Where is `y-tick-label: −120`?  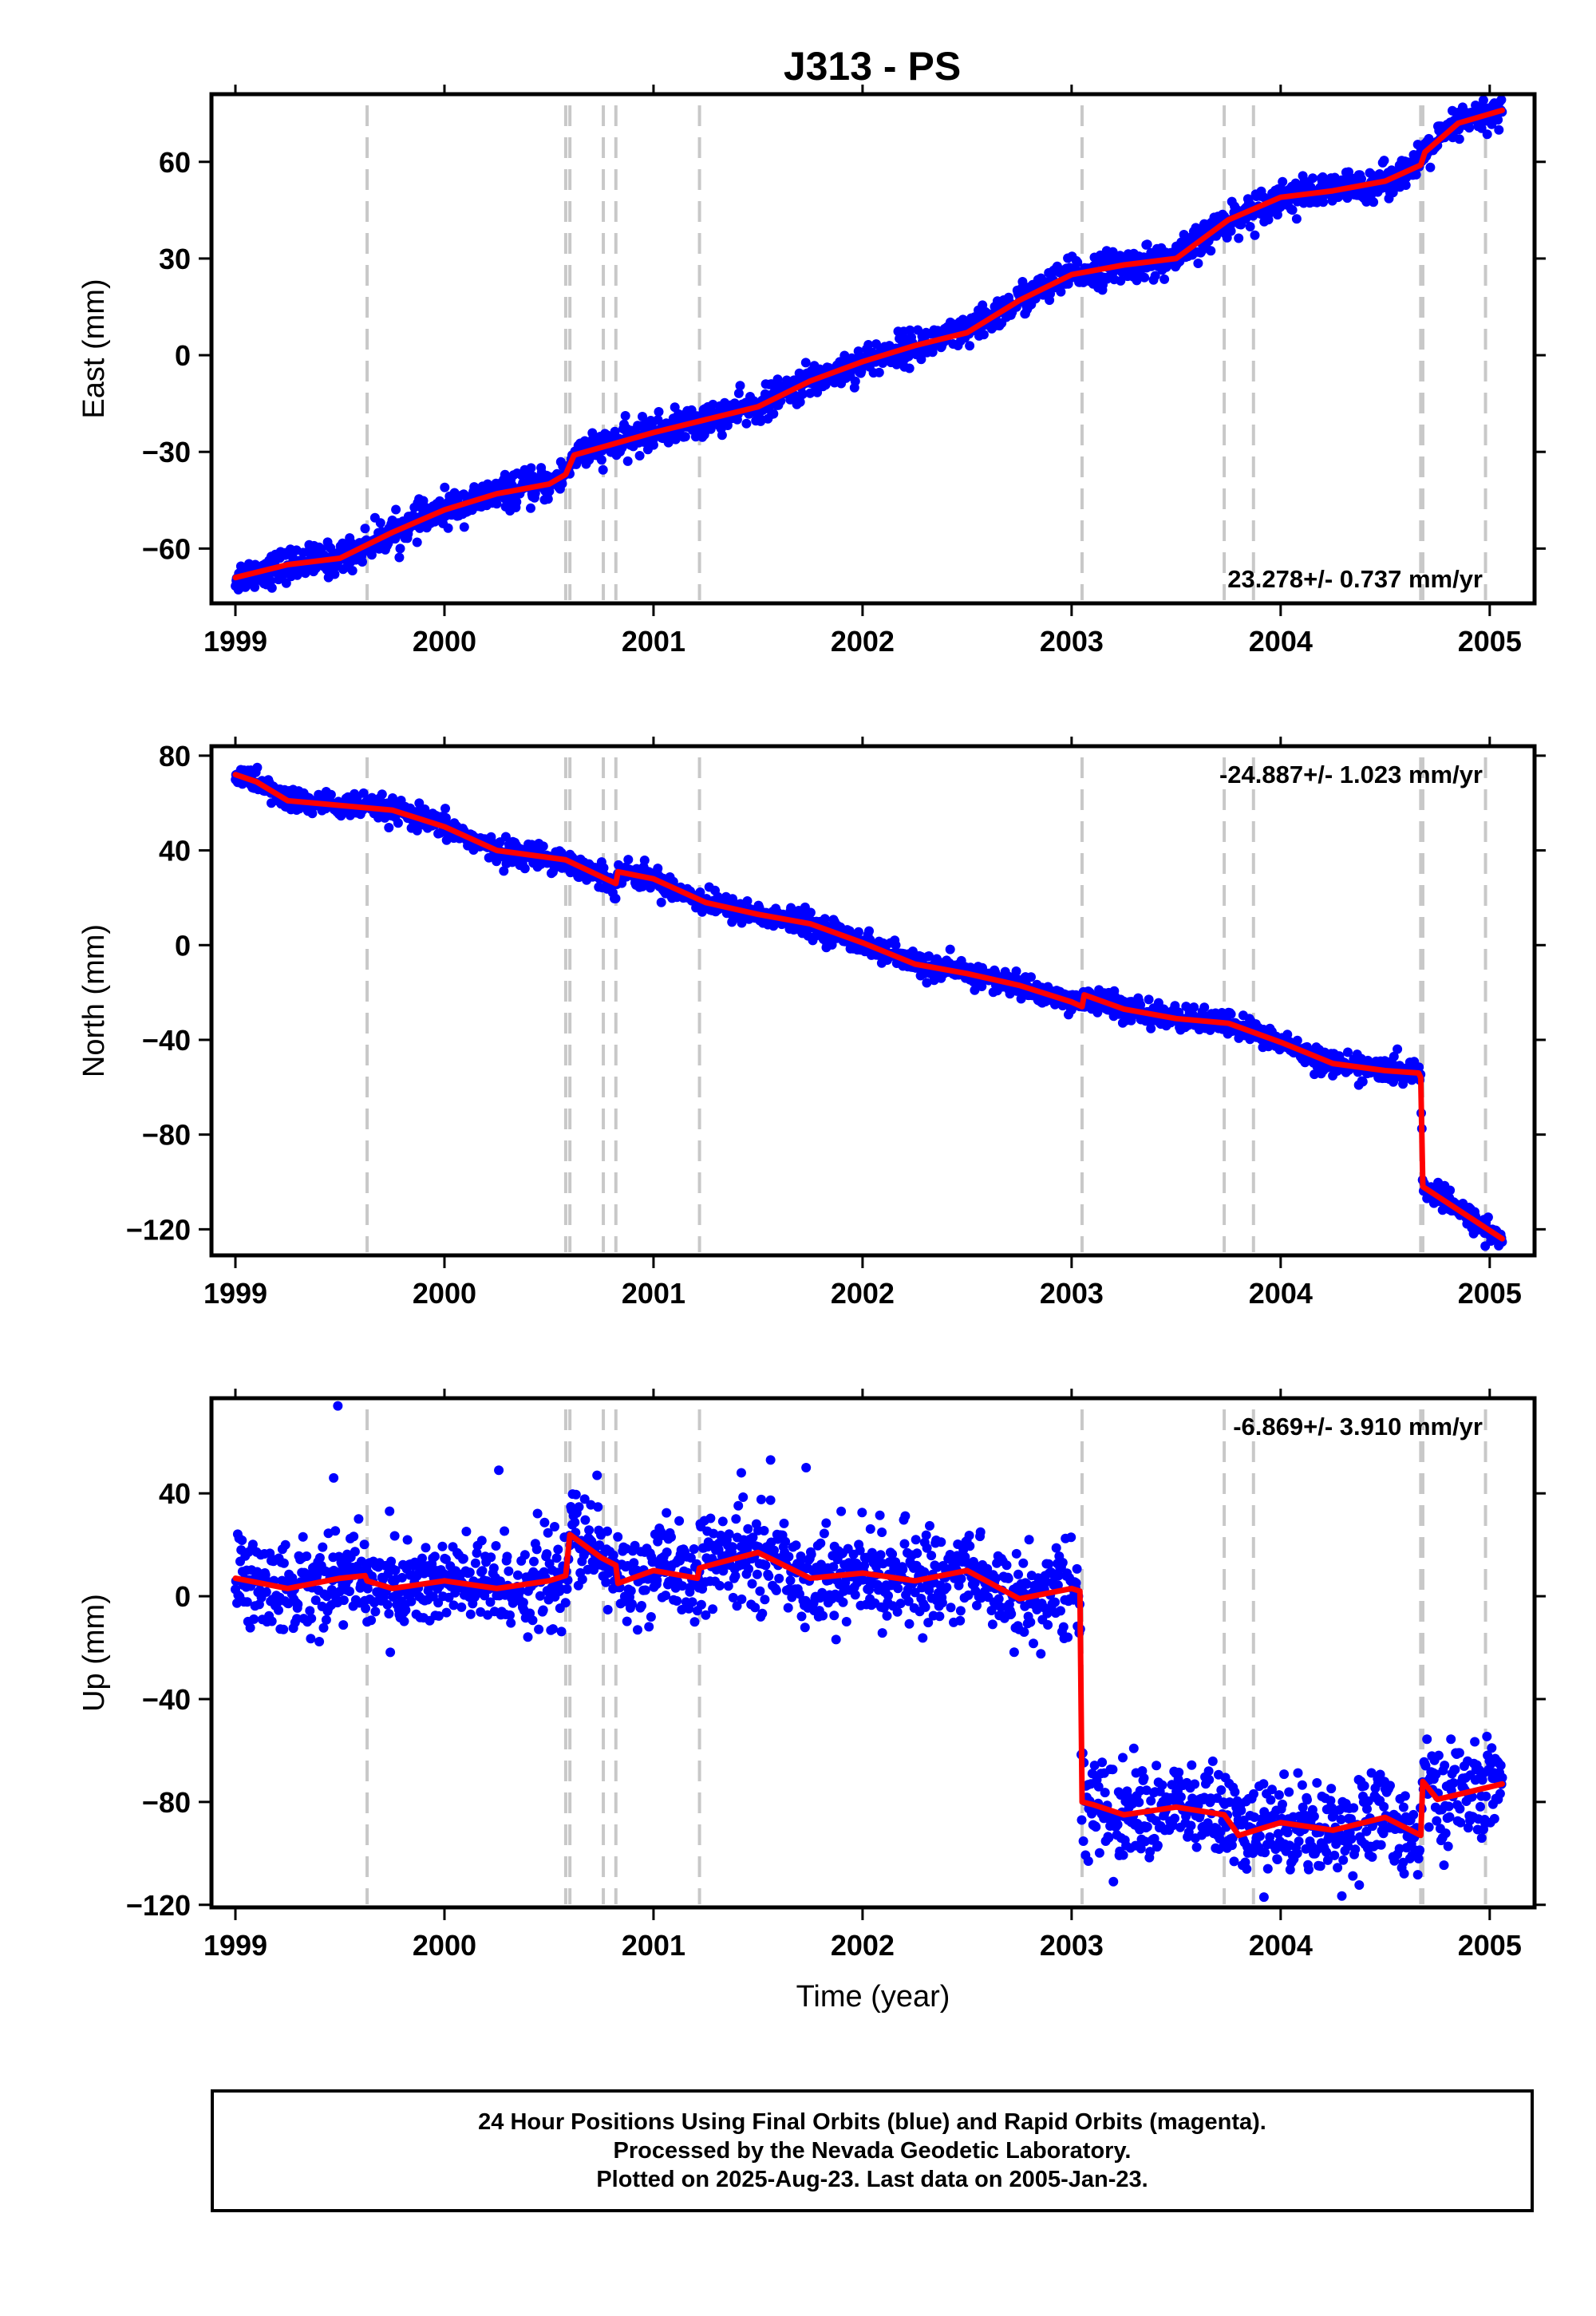 y-tick-label: −120 is located at coordinates (158, 1229).